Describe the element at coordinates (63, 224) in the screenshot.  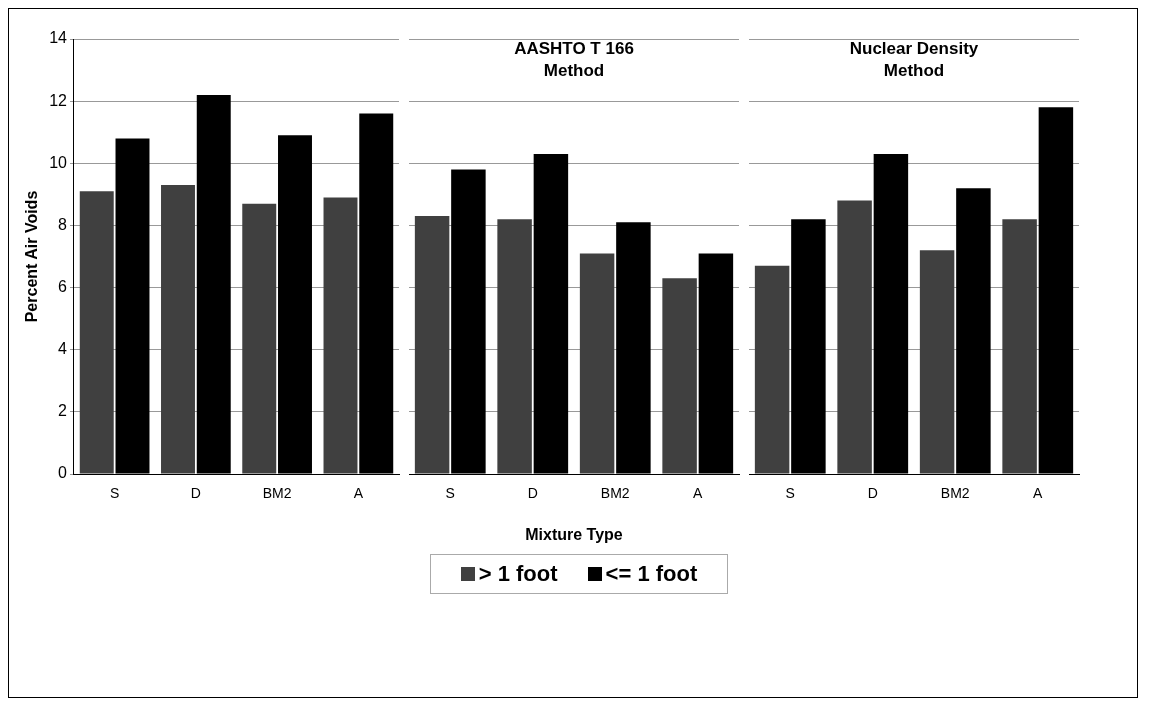
I see `y-tick-label: 8` at that location.